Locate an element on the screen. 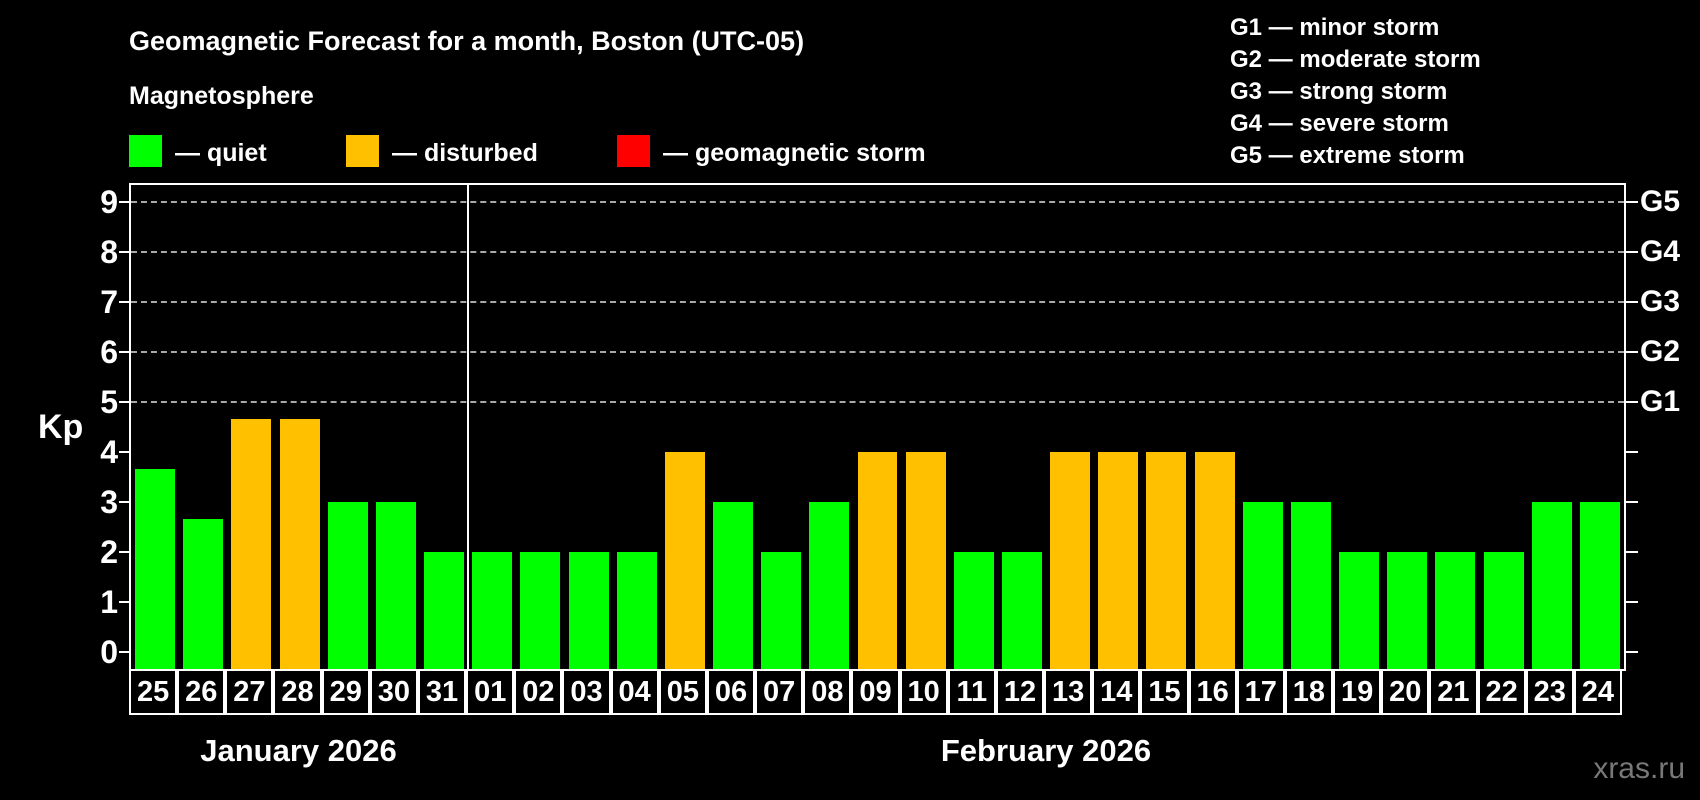 This screenshot has width=1700, height=800. y-tick-label: 2 is located at coordinates (109, 552).